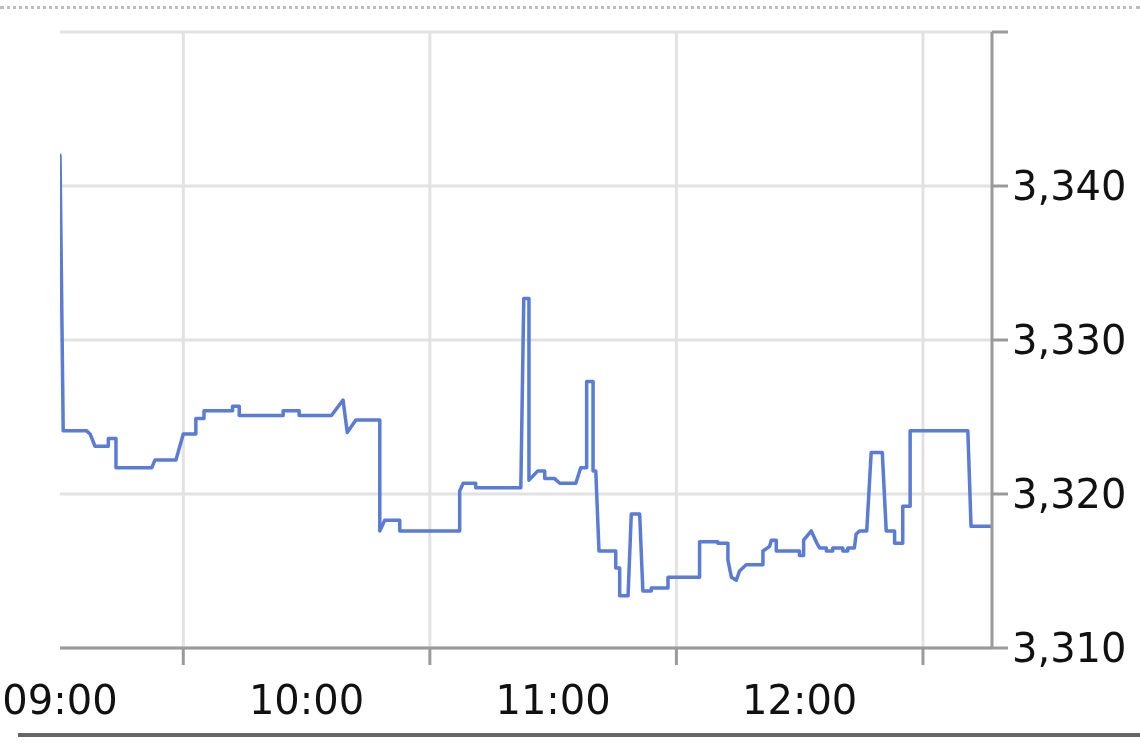 The width and height of the screenshot is (1140, 748). I want to click on x-tick-label: 11:00, so click(553, 700).